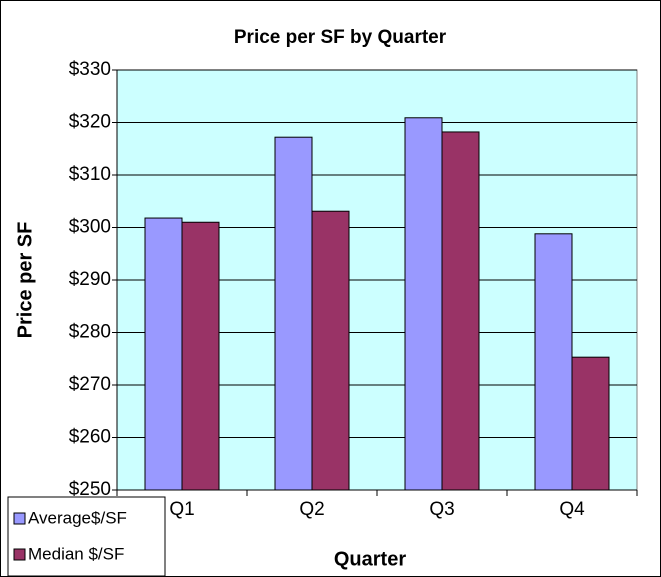  Describe the element at coordinates (572, 509) in the screenshot. I see `x-tick-label: Q4` at that location.